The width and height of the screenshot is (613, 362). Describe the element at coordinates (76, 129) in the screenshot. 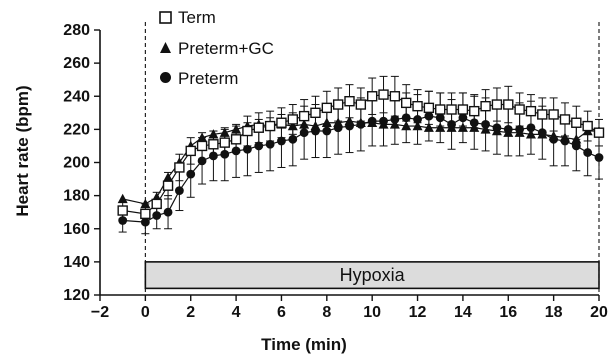

I see `y-tick-label-5: 220` at that location.